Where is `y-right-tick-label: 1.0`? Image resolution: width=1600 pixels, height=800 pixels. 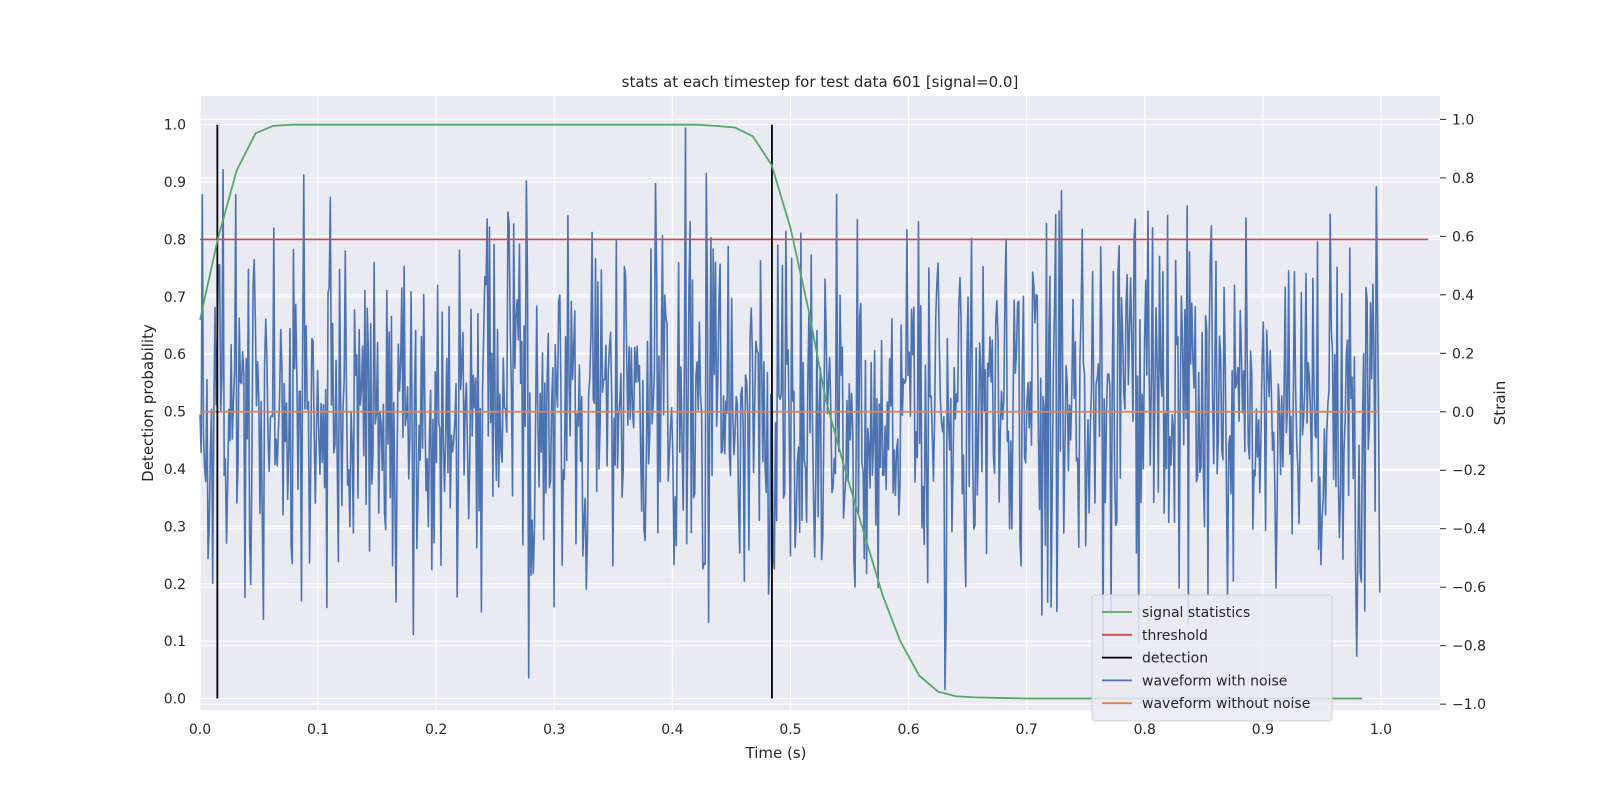 y-right-tick-label: 1.0 is located at coordinates (1463, 120).